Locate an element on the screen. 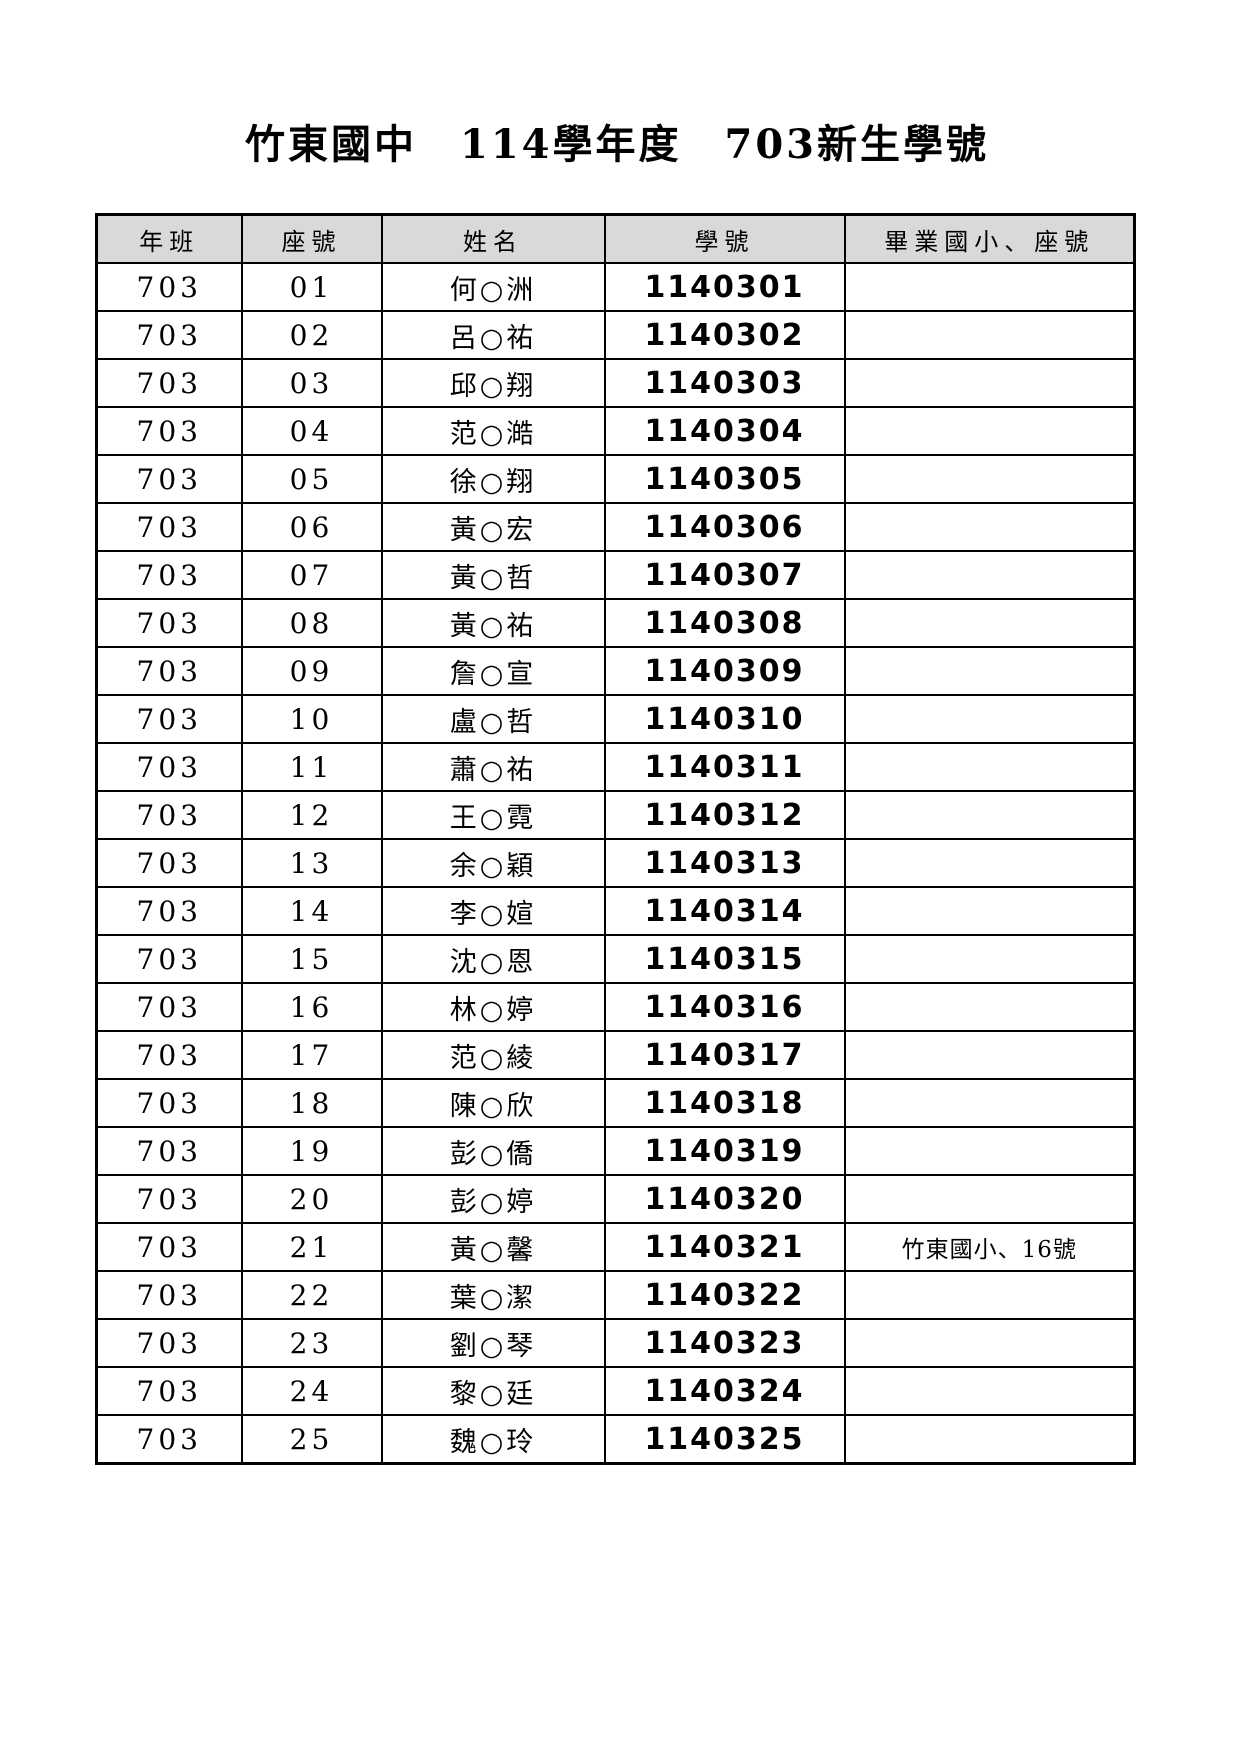  cell-seat-number: 24 is located at coordinates (311, 1391).